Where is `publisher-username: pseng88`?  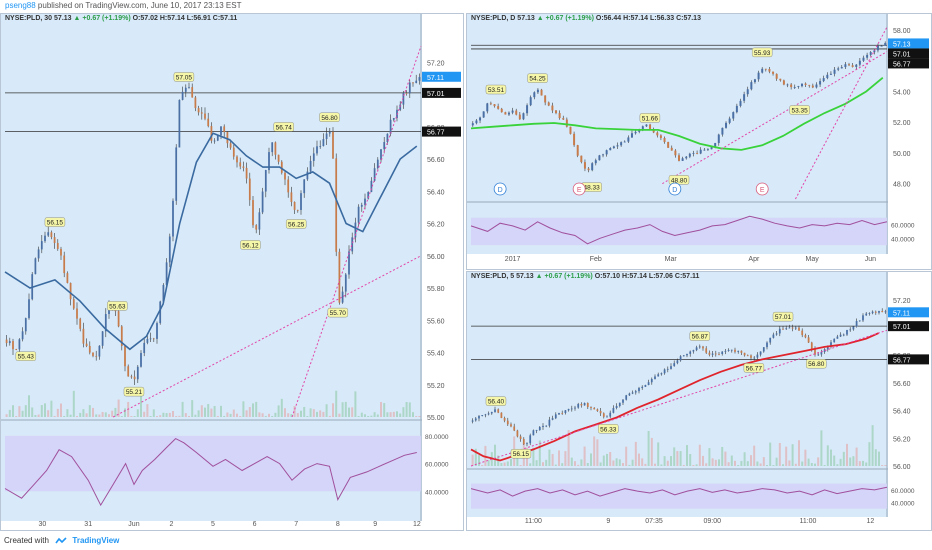
publisher-username: pseng88 is located at coordinates (20, 5).